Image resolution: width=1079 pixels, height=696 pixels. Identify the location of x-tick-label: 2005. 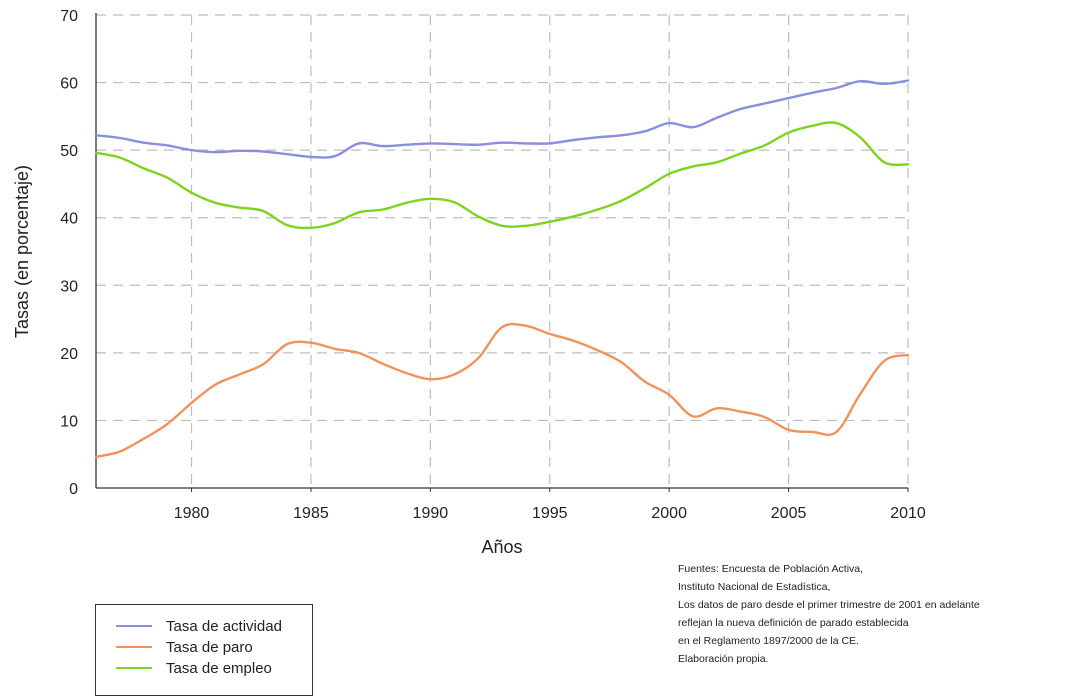
(789, 513).